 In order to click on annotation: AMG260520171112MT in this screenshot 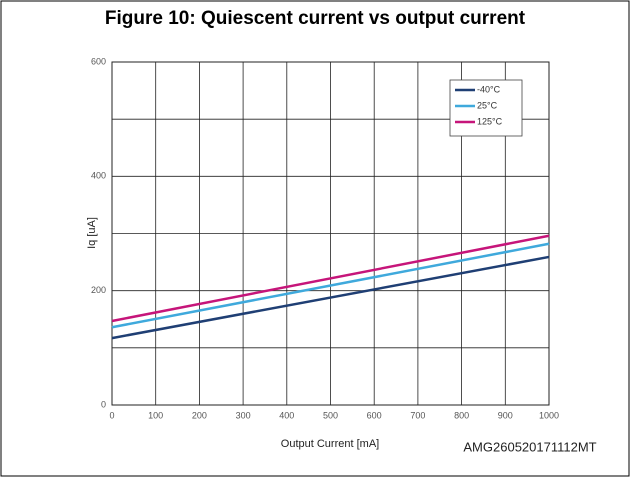, I will do `click(529, 446)`.